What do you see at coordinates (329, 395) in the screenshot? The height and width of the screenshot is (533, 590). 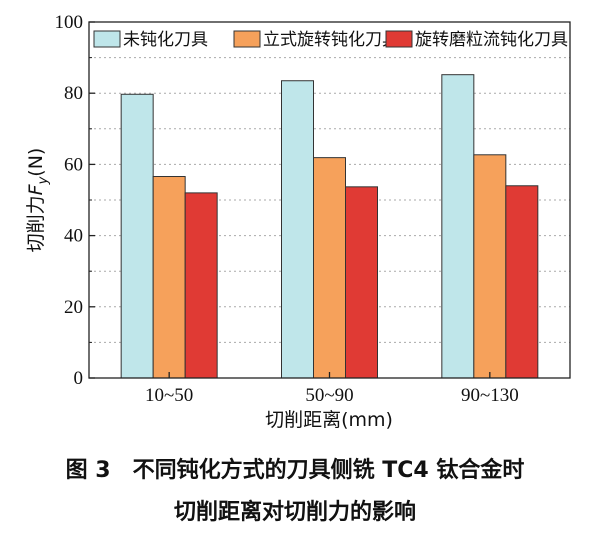 I see `x-tick-label: 50~90` at bounding box center [329, 395].